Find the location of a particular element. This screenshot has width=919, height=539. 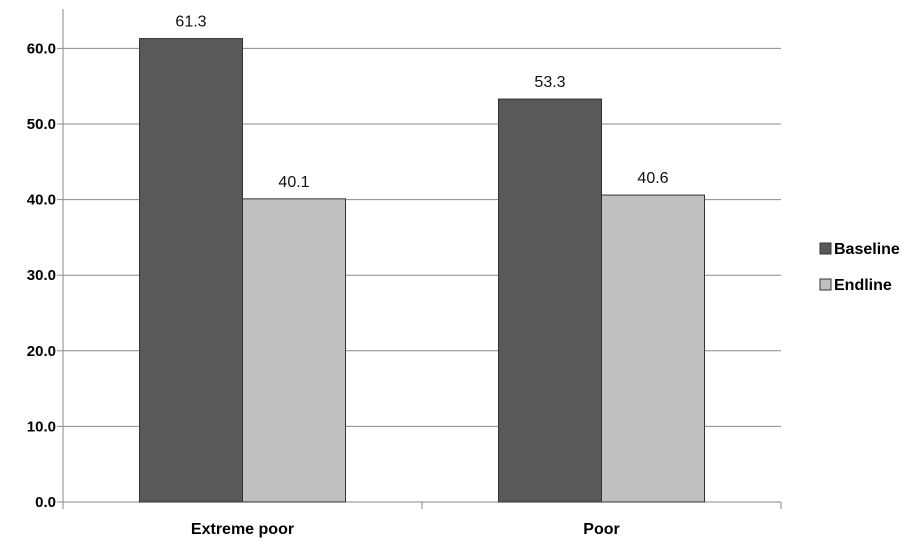

y-axis: 0.0 10.0 20.0 30.0 40.0 50.0 60.0 is located at coordinates (45, 260).